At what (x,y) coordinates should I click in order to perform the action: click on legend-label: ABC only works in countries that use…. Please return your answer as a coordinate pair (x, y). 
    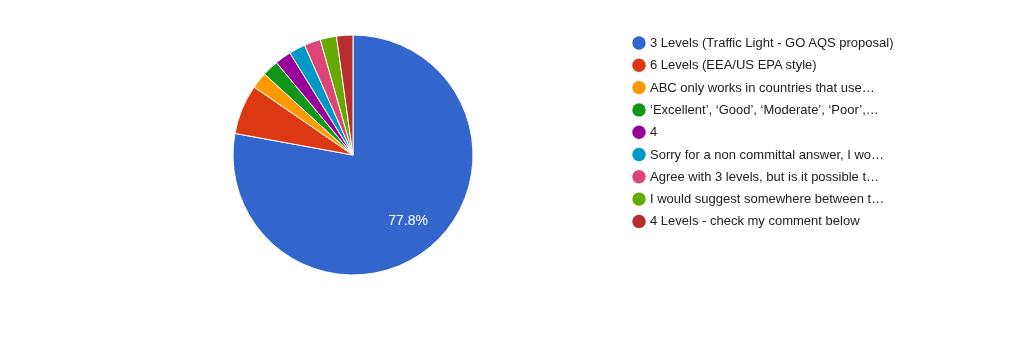
    Looking at the image, I should click on (762, 87).